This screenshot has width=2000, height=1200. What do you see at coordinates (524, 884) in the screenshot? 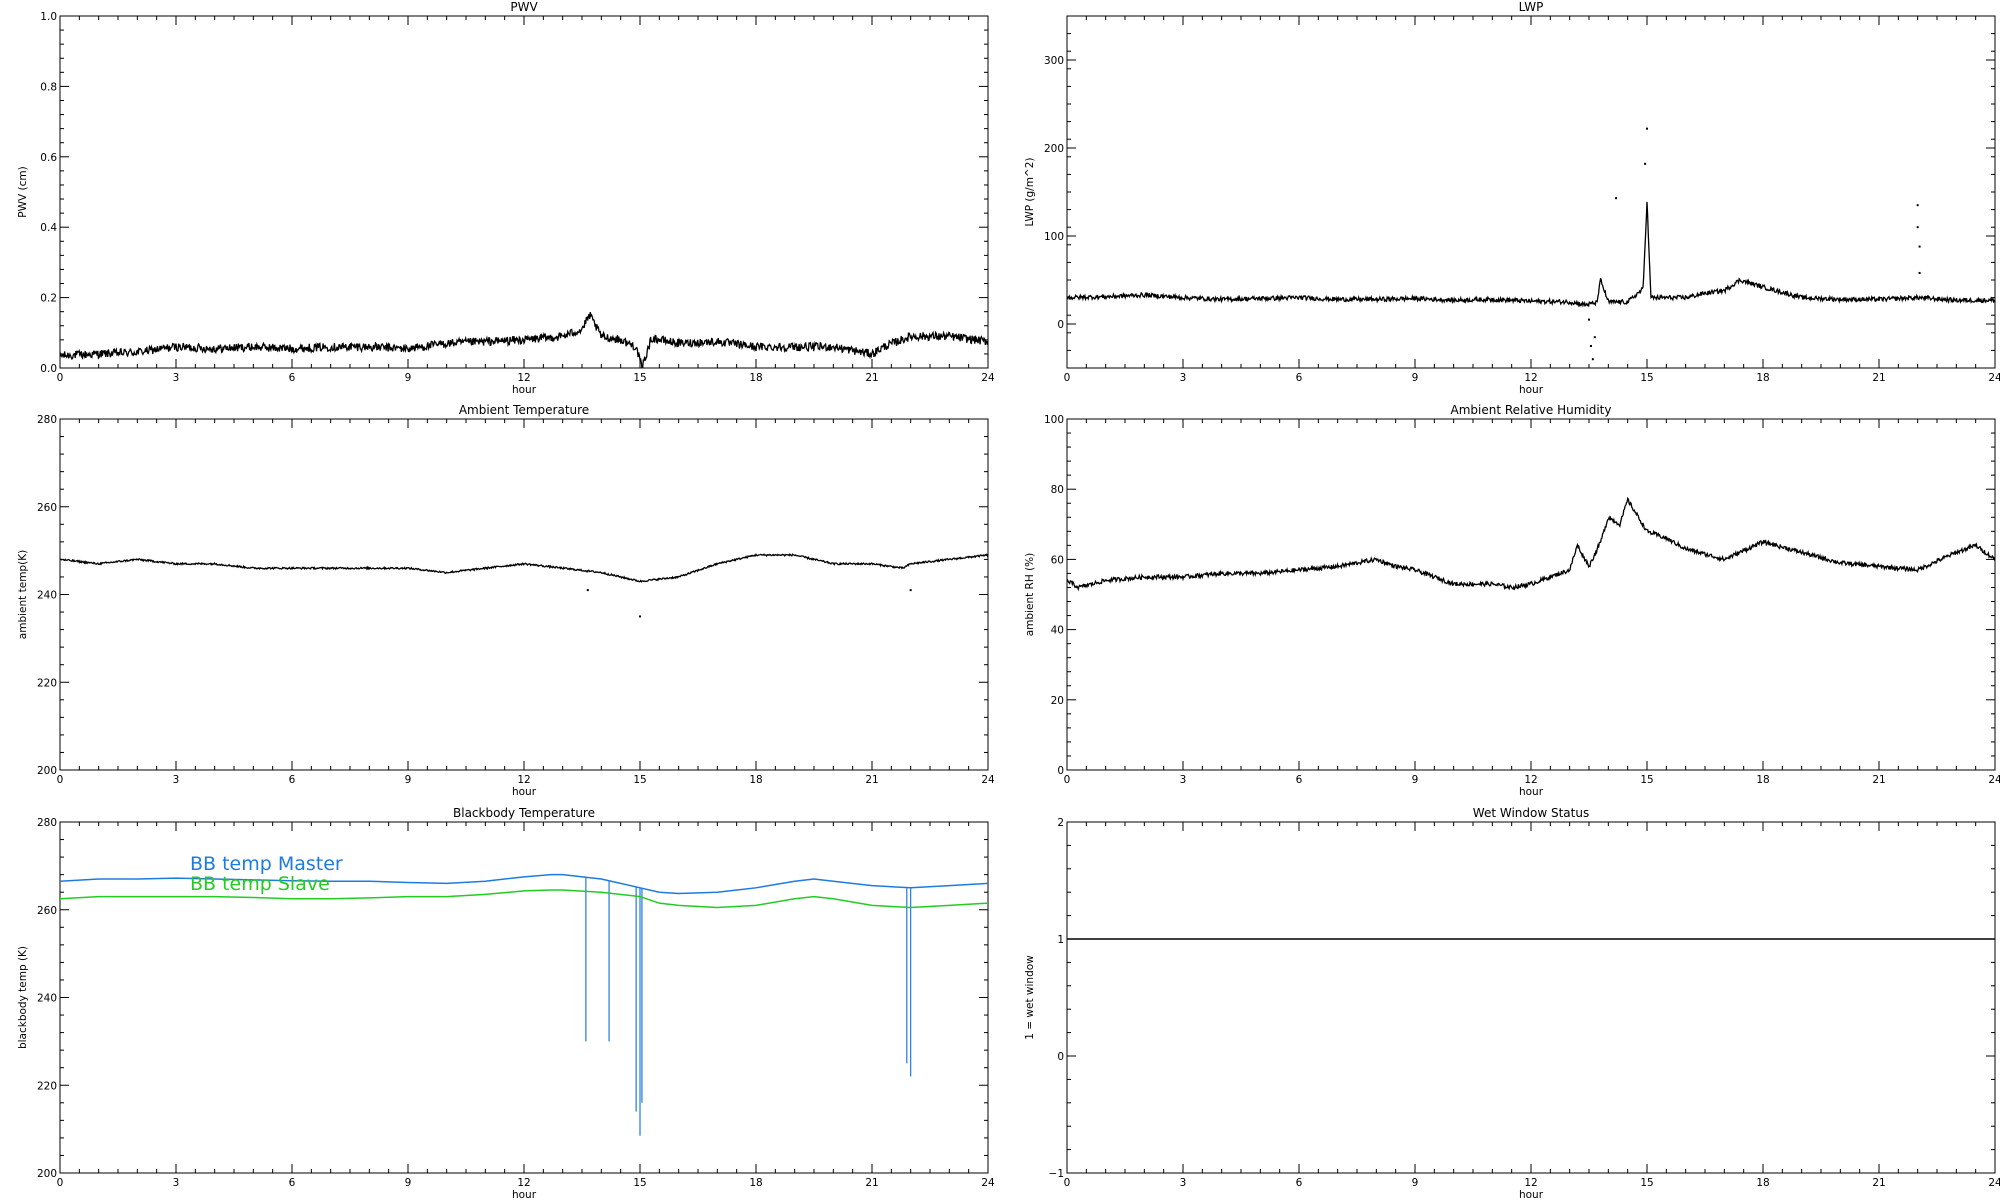
I see `series-line-bb-temp-master` at bounding box center [524, 884].